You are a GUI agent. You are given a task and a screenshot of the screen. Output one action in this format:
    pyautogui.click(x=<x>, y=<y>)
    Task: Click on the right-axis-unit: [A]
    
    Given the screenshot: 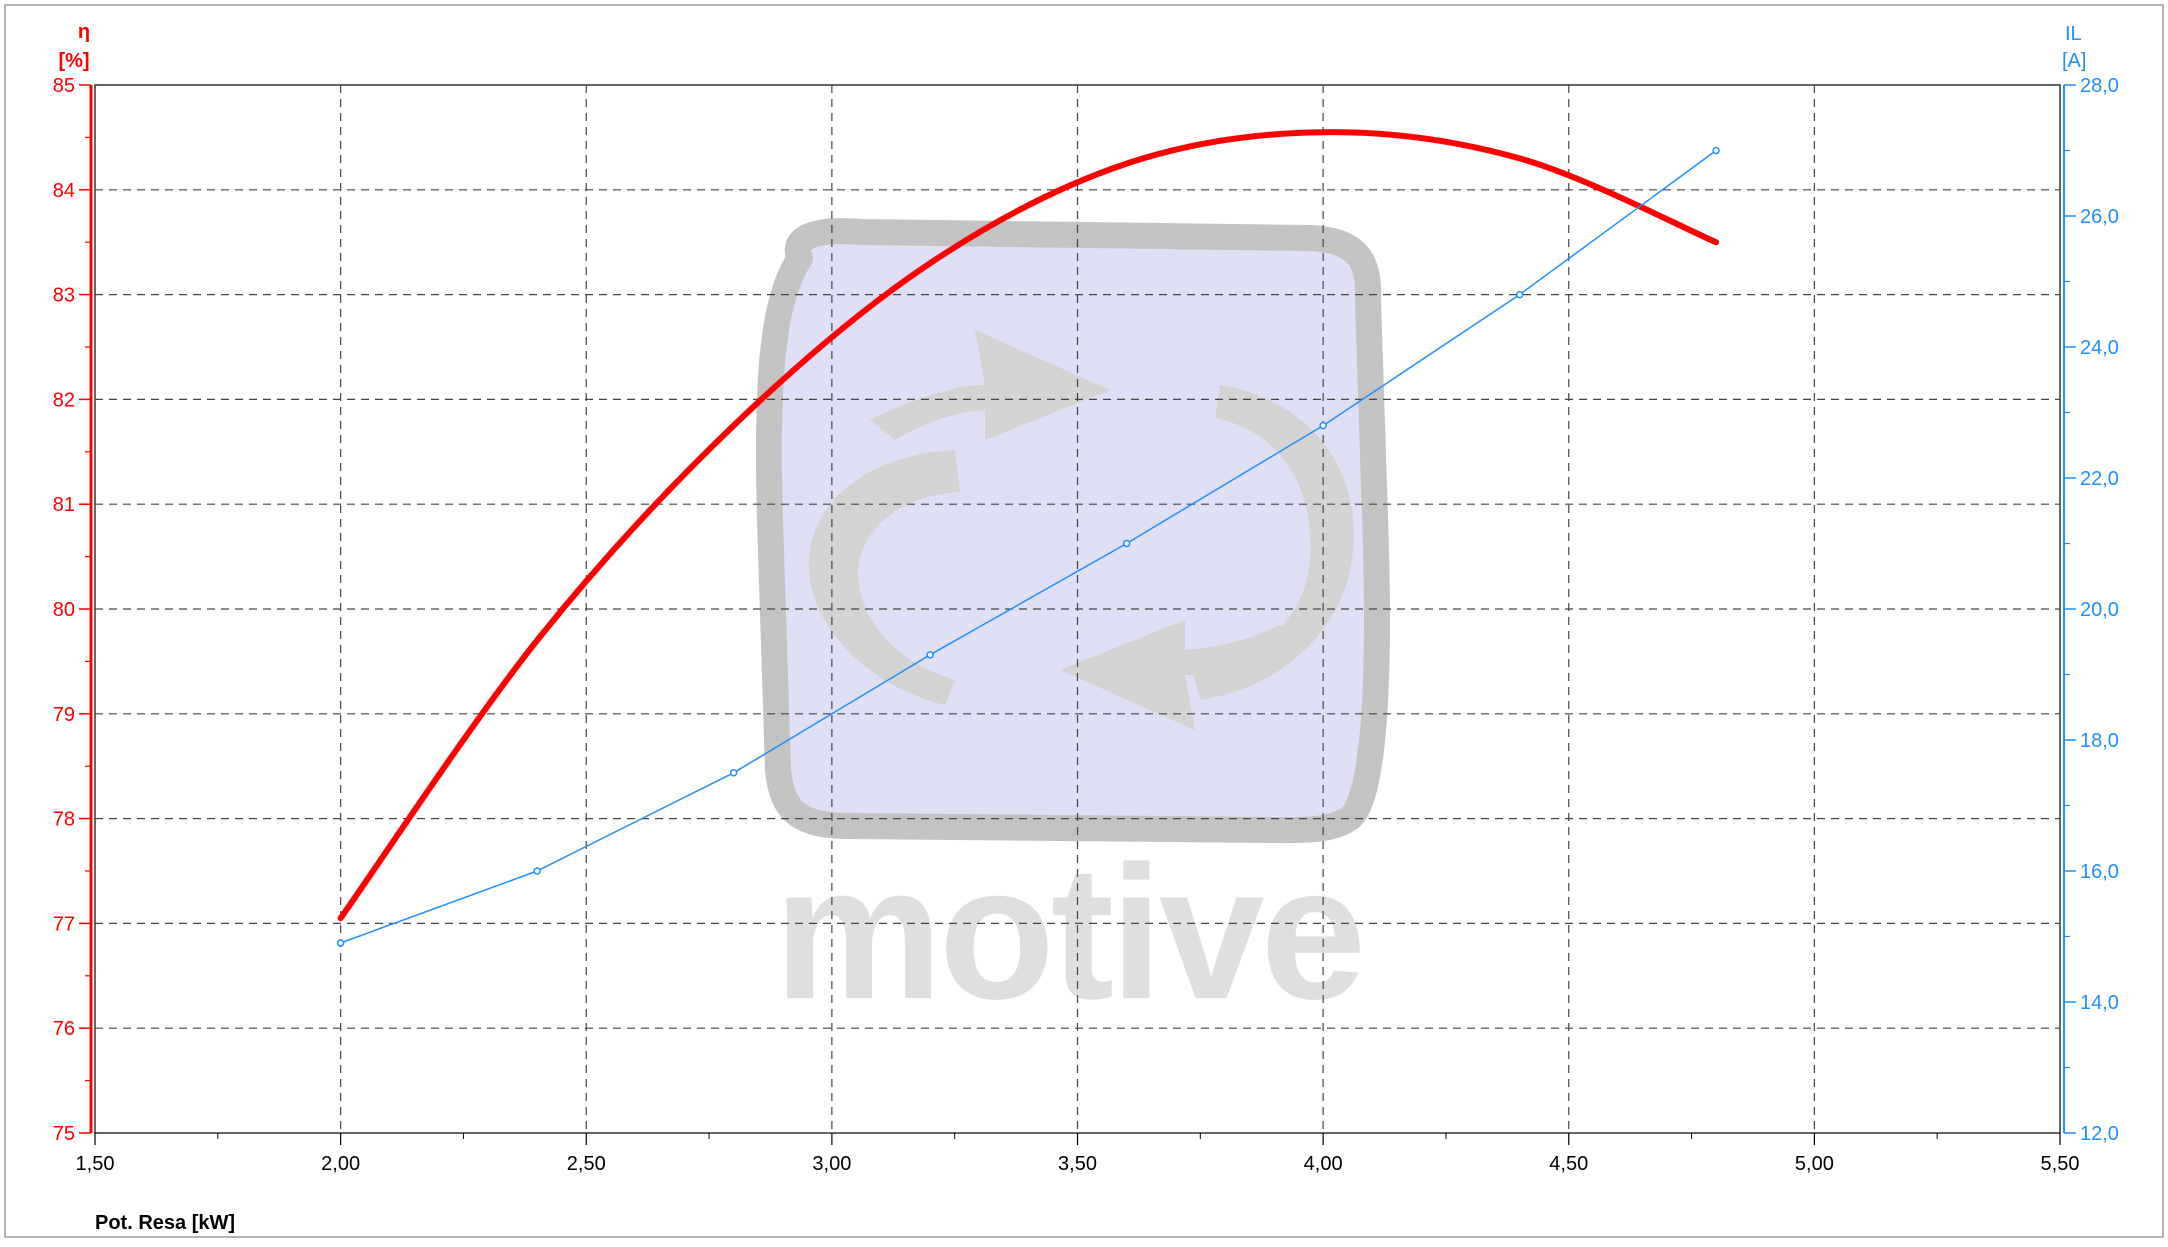 What is the action you would take?
    pyautogui.click(x=2074, y=61)
    